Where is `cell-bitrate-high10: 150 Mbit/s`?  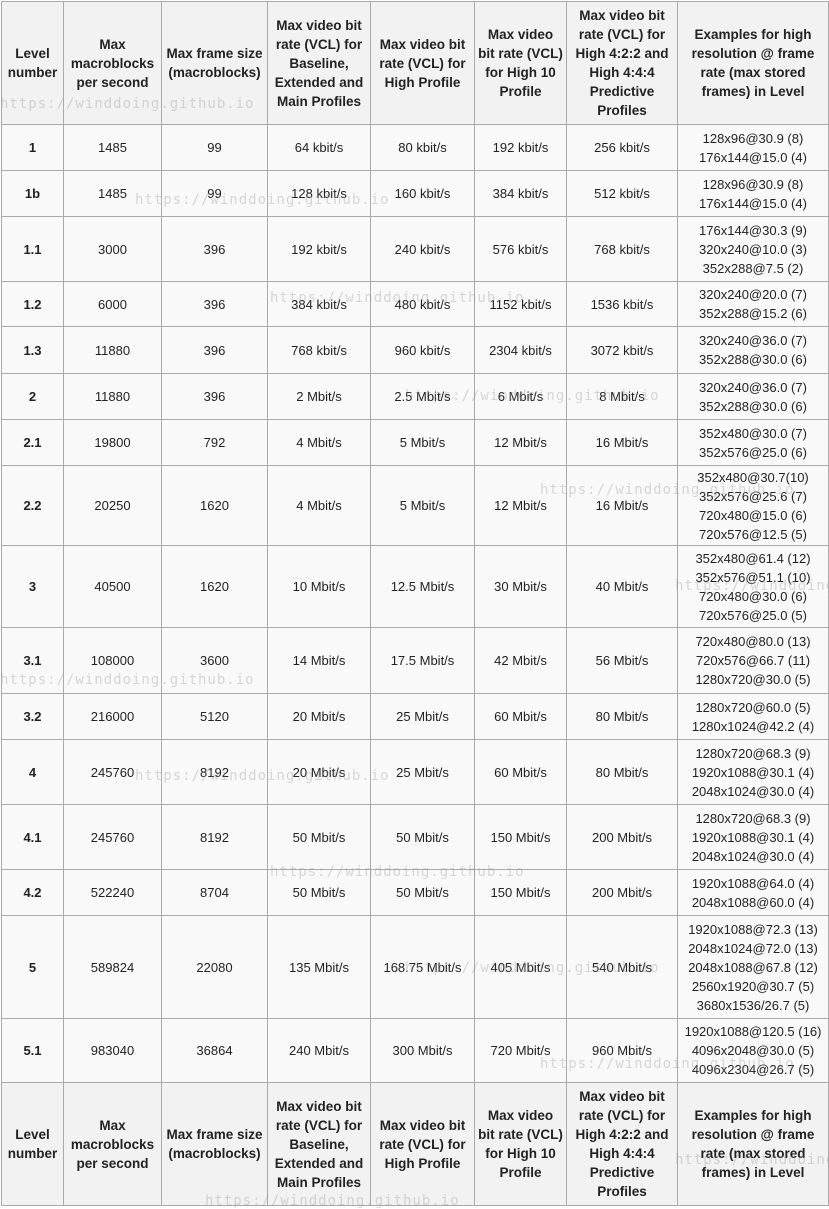
cell-bitrate-high10: 150 Mbit/s is located at coordinates (520, 892).